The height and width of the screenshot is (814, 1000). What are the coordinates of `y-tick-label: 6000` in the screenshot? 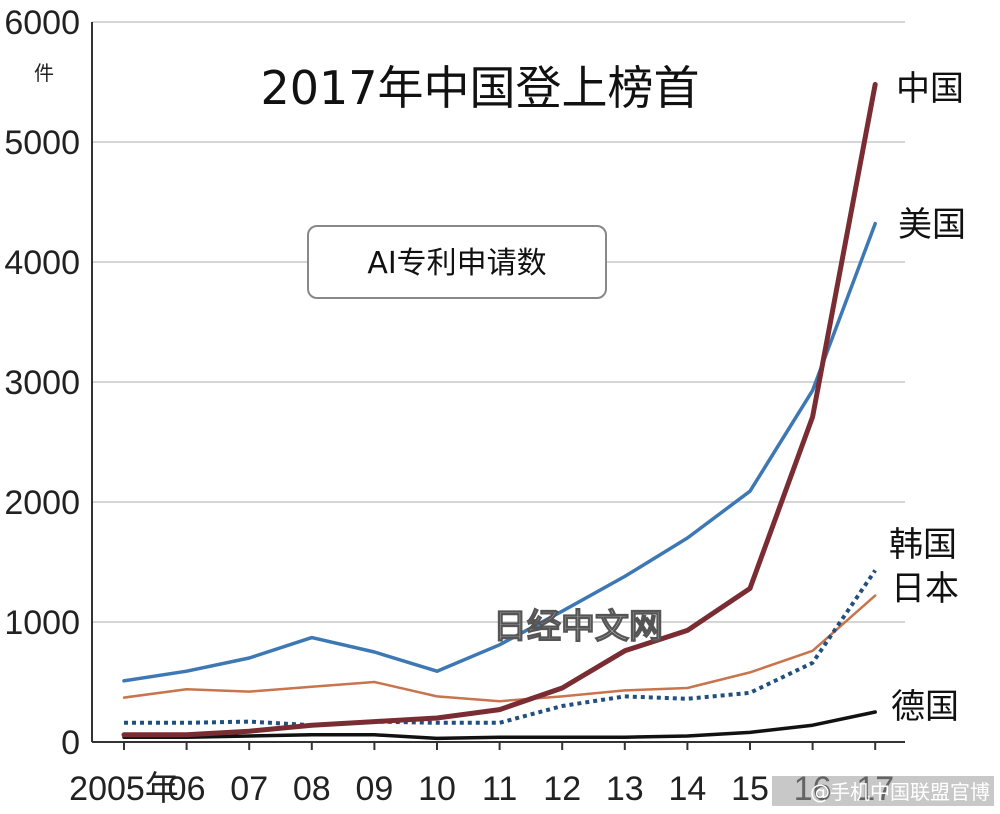 It's located at (42, 23).